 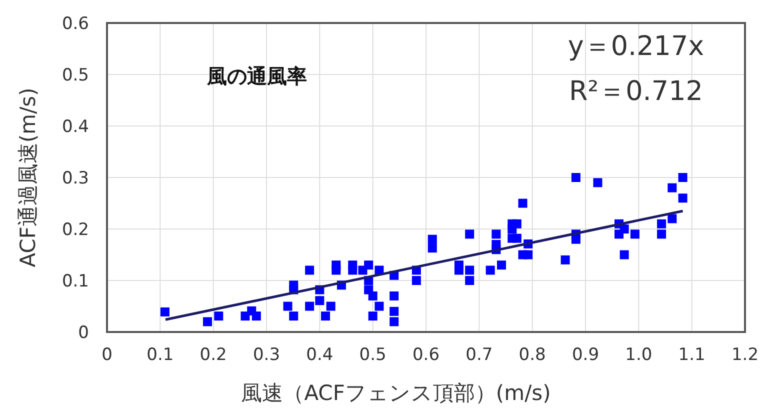 I want to click on x-tick-label: 0.6, so click(x=426, y=355).